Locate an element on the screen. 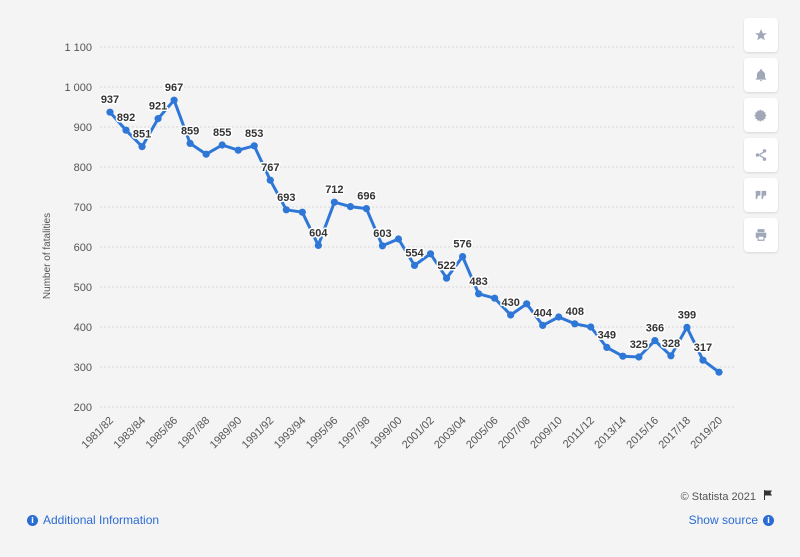 The image size is (800, 557). x-tick-label: 1991/92 is located at coordinates (258, 433).